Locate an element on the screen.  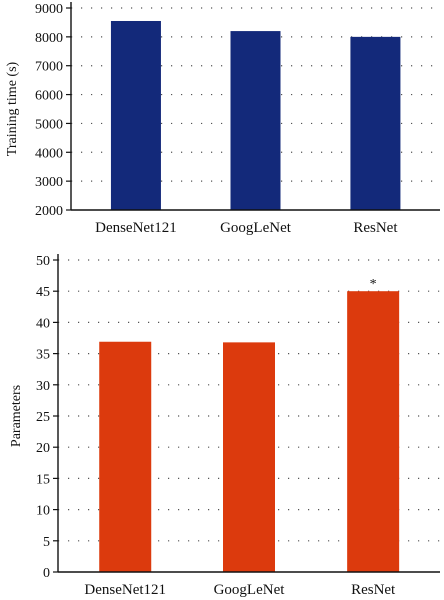
y-tick-label: 4000 is located at coordinates (49, 153).